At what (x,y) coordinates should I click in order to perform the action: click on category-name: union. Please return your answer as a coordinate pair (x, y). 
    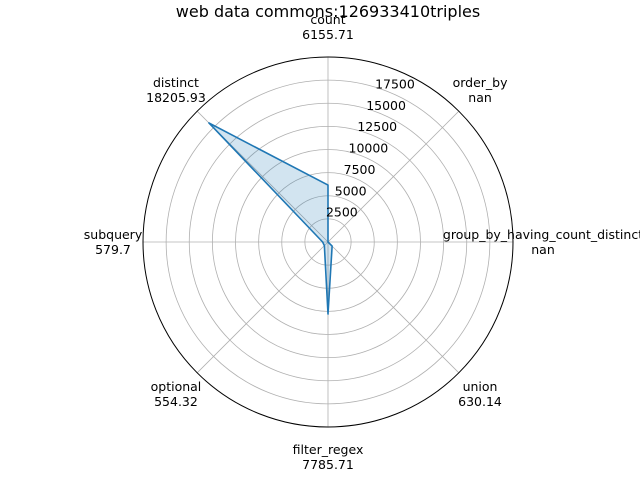
    Looking at the image, I should click on (480, 386).